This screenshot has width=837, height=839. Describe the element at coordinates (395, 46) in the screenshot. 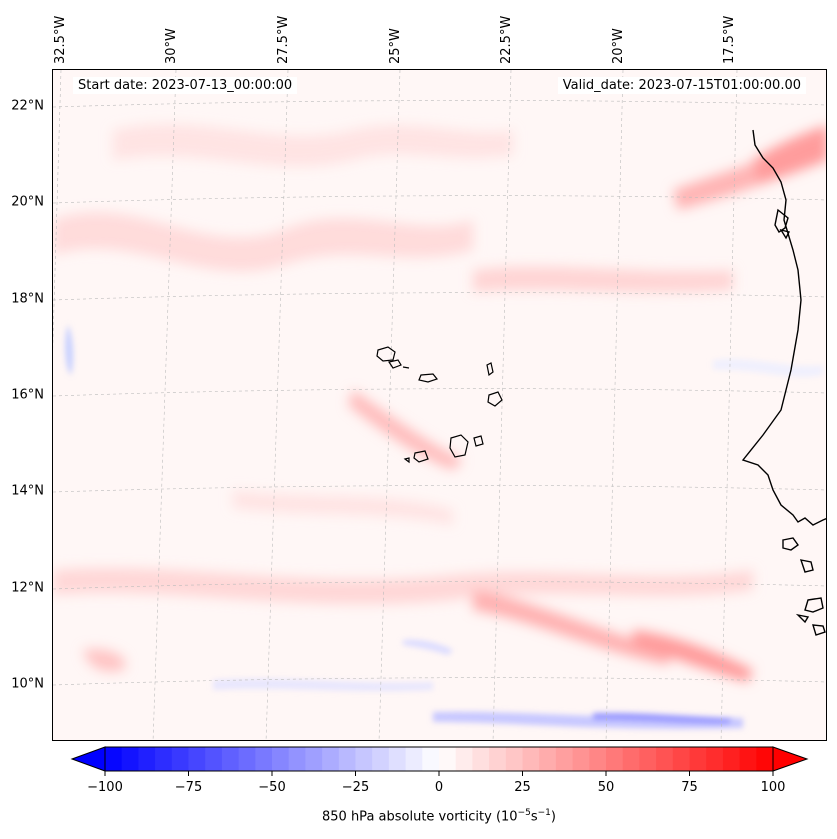

I see `lon-label-25w: 25°W` at that location.